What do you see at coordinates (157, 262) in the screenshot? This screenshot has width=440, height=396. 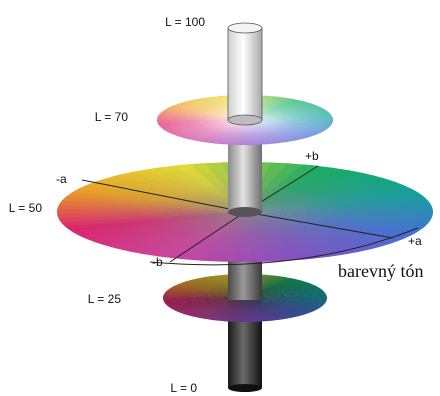 I see `axis-label-minus-b: -b` at bounding box center [157, 262].